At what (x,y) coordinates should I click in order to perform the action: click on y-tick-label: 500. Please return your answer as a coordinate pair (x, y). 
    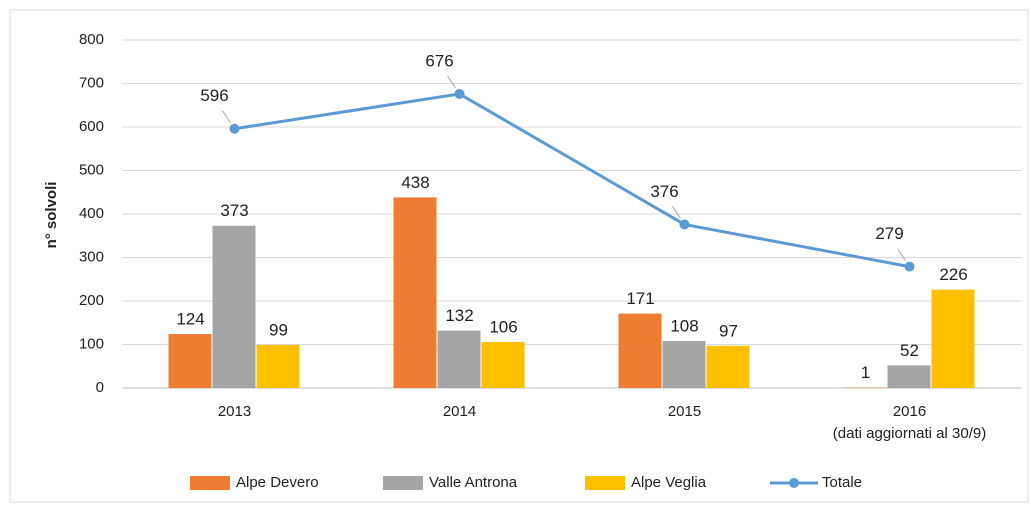
    Looking at the image, I should click on (91, 169).